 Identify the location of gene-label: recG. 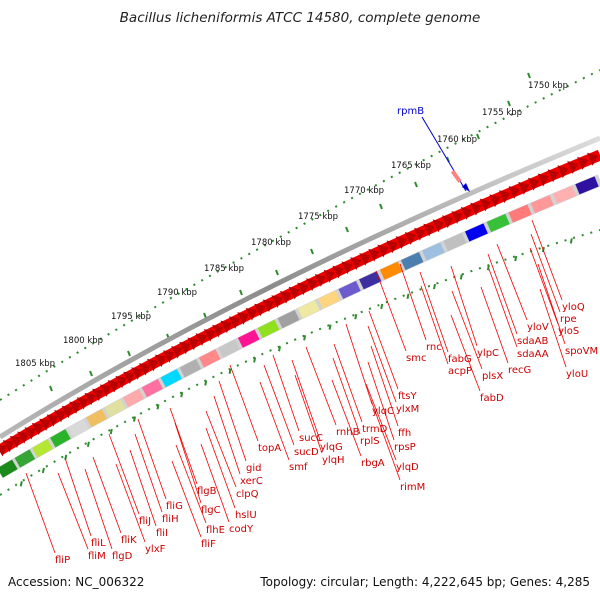
(519, 370).